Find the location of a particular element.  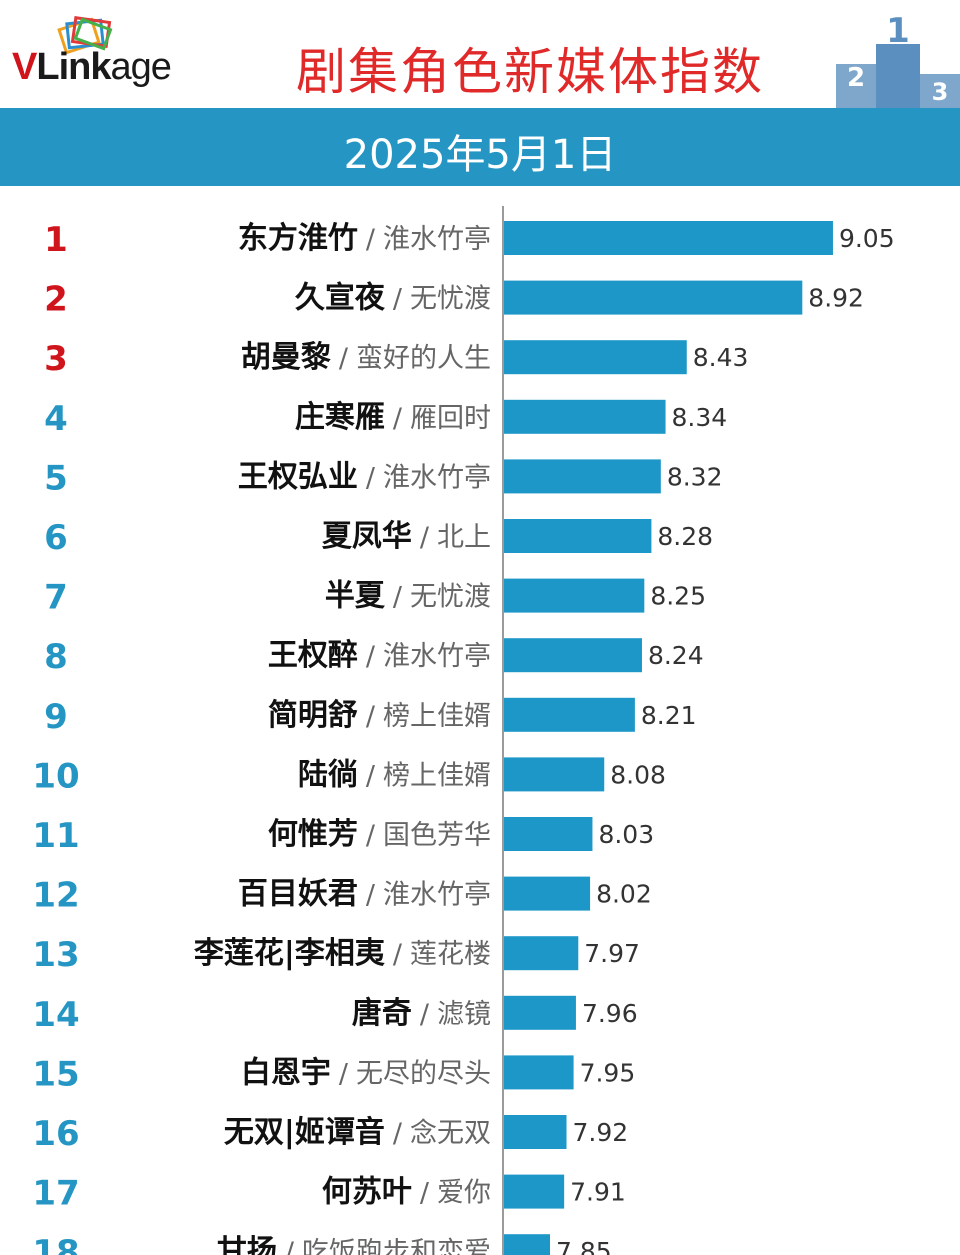

row-label: 百目妖君 / 淮水竹亭 is located at coordinates (364, 894).